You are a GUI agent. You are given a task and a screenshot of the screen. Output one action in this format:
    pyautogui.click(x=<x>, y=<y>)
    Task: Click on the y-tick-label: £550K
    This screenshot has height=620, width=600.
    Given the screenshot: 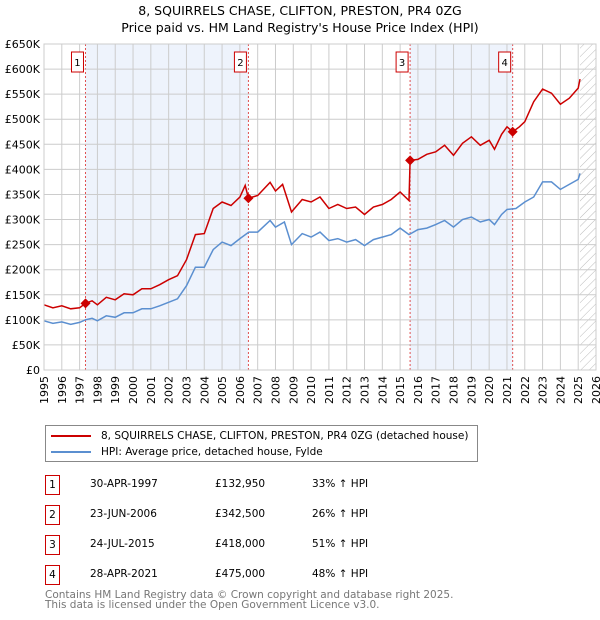 What is the action you would take?
    pyautogui.click(x=23, y=94)
    